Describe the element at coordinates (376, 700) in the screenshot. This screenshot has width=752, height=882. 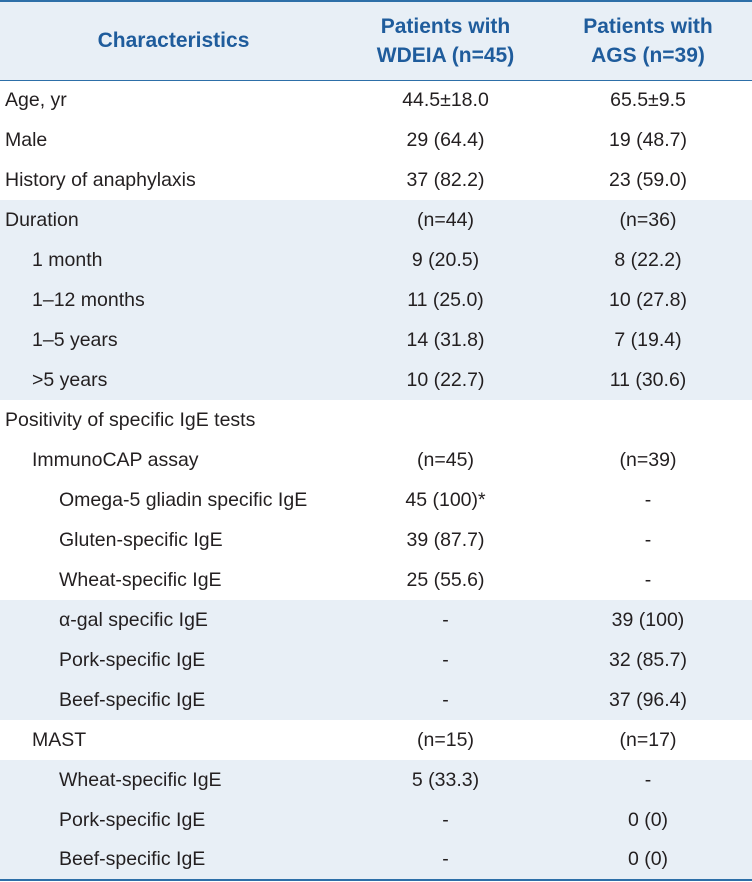
I see `table-row: Beef-specific IgE - 37 (96.4)` at that location.